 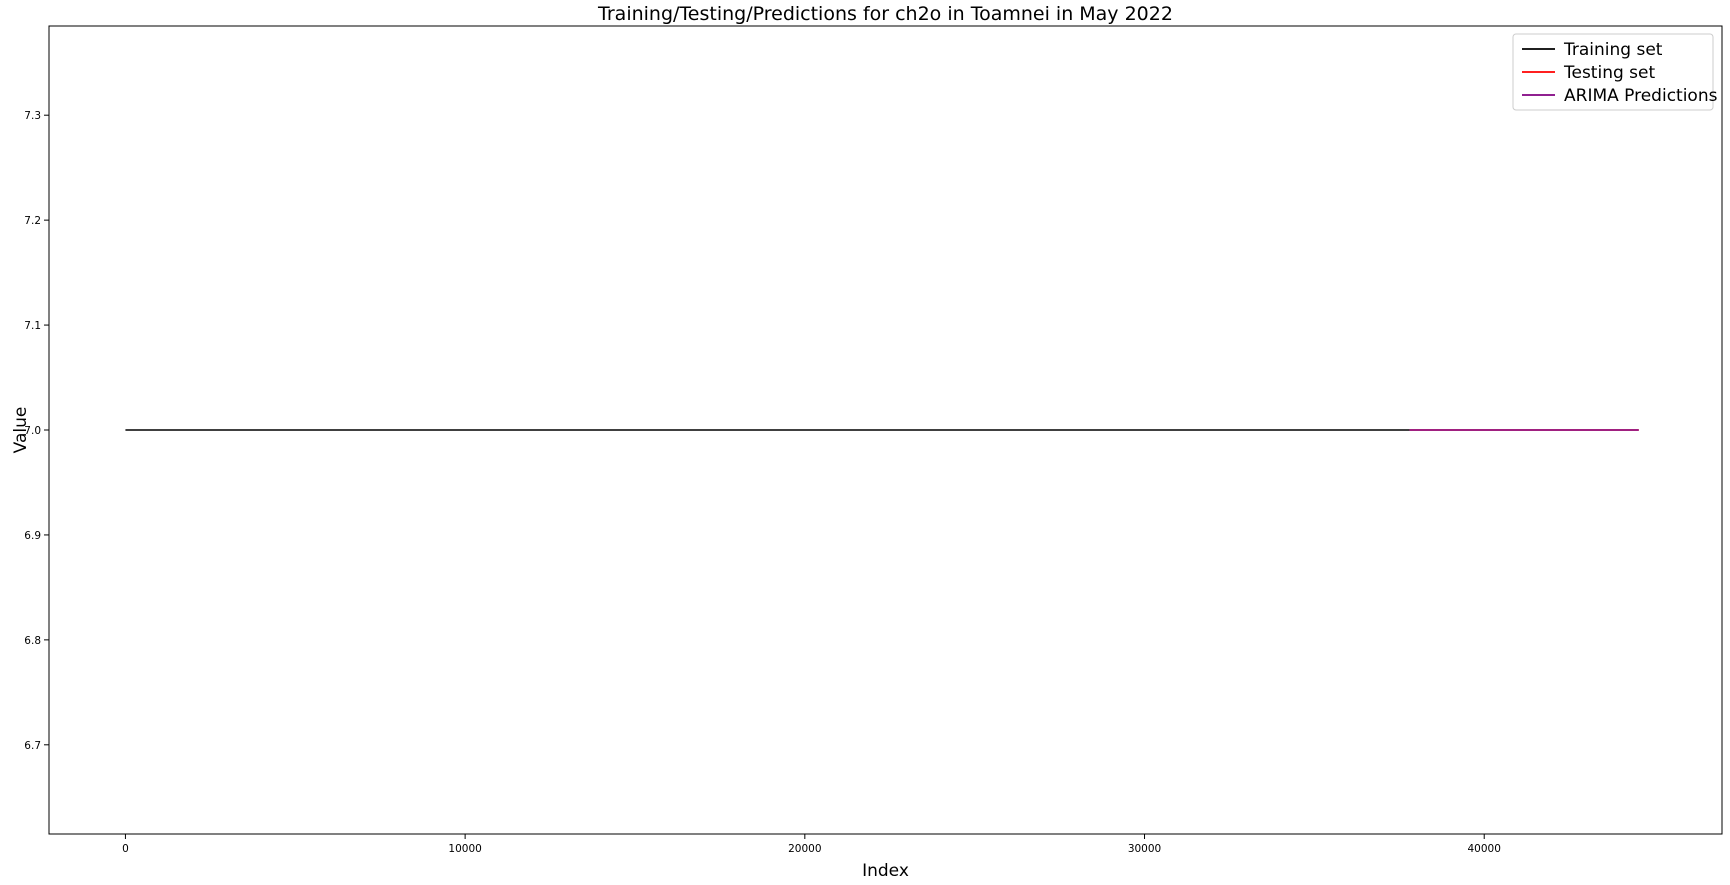 I want to click on y-tick-label: 7.1, so click(x=32, y=326).